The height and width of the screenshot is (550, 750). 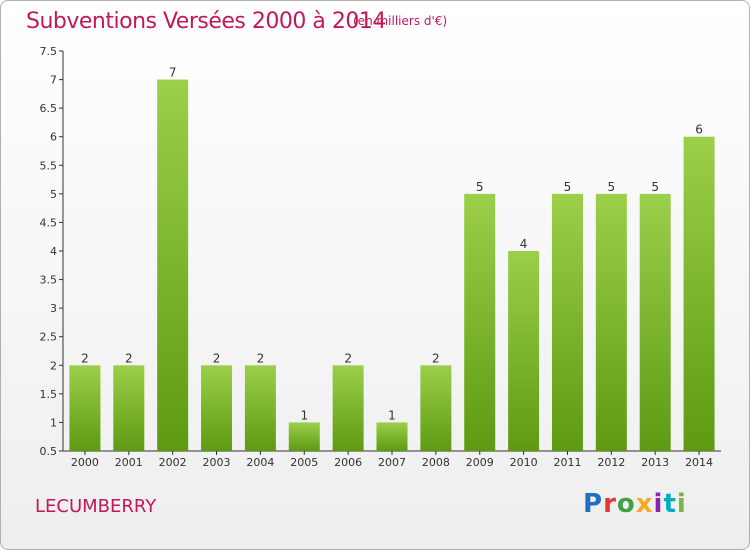 I want to click on x-tick-label: 2003, so click(x=217, y=462).